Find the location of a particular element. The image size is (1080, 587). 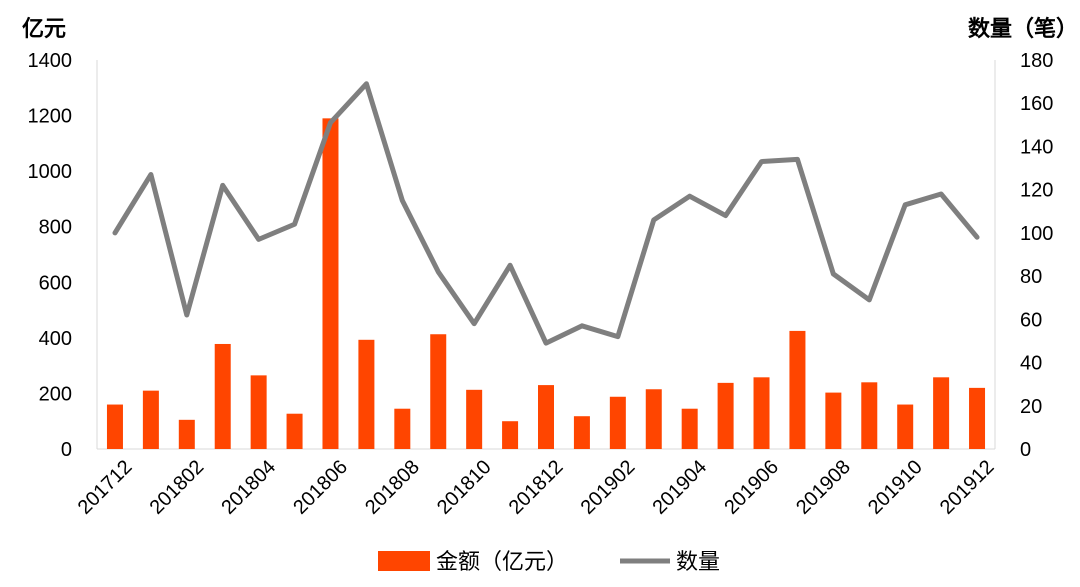

right-axis-unit-label: 数量（笔） is located at coordinates (1023, 29).